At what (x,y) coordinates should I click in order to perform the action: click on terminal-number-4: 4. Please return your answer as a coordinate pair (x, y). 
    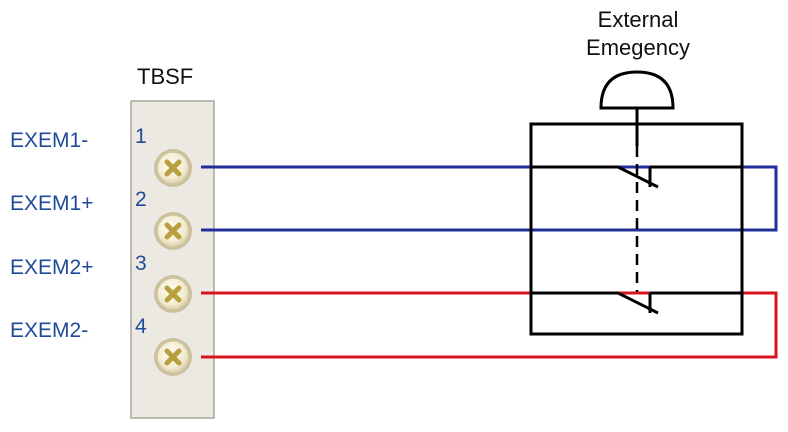
    Looking at the image, I should click on (141, 326).